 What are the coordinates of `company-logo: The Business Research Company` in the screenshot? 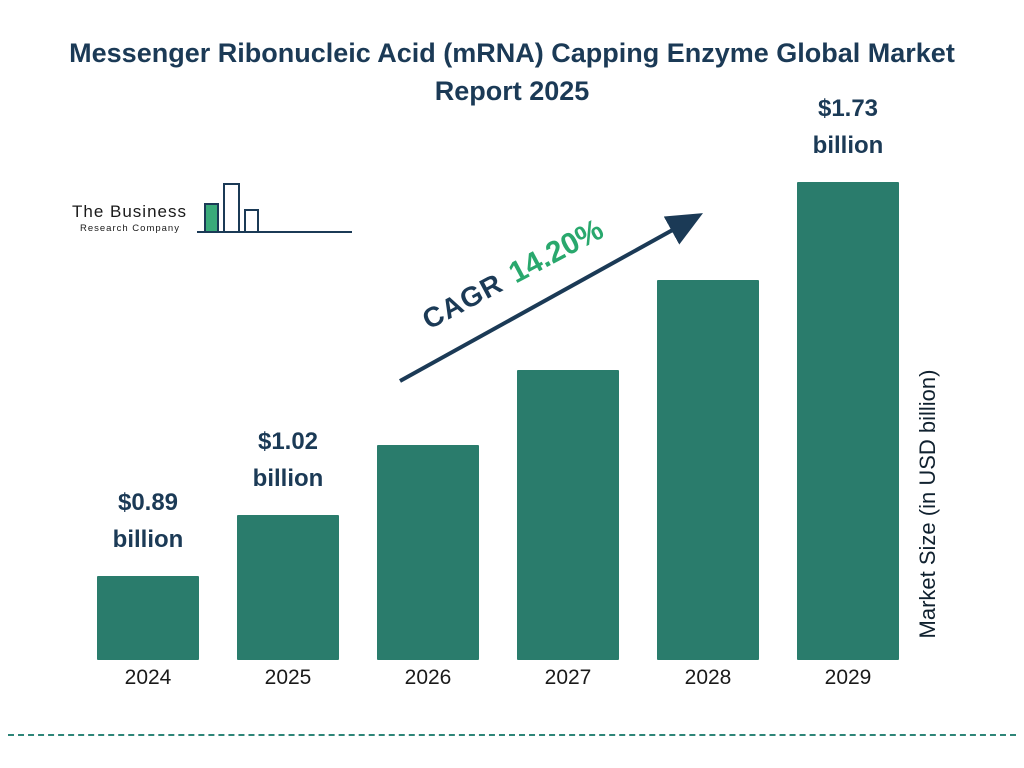 It's located at (212, 217).